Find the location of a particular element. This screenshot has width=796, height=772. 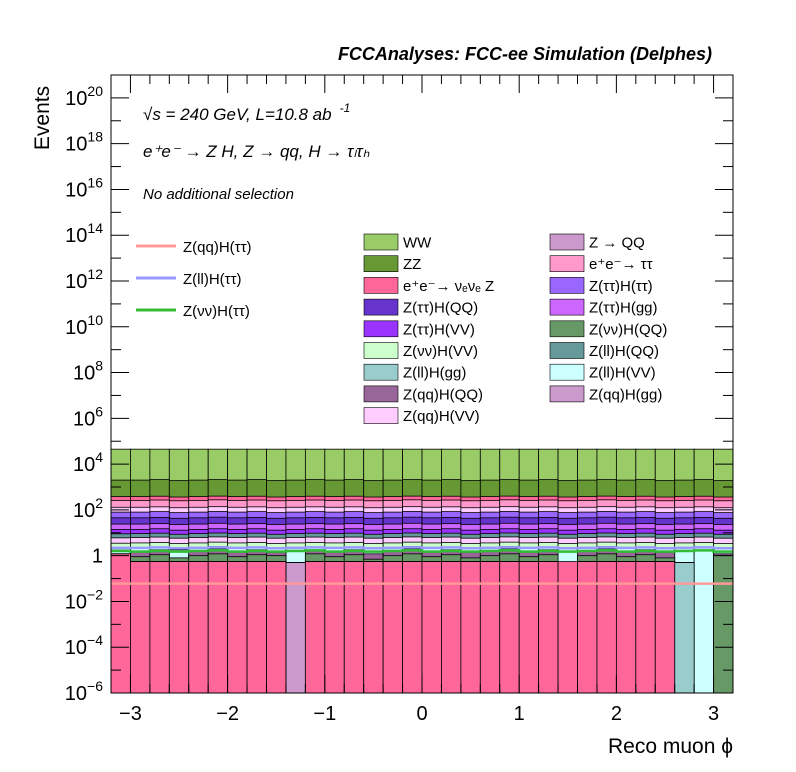

x-tick-label: −2 is located at coordinates (227, 714).